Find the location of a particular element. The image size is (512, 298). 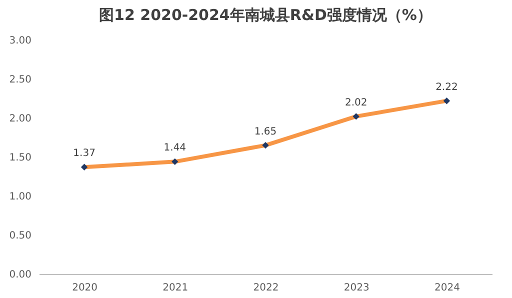

x-tick-label: 2020 is located at coordinates (85, 288).